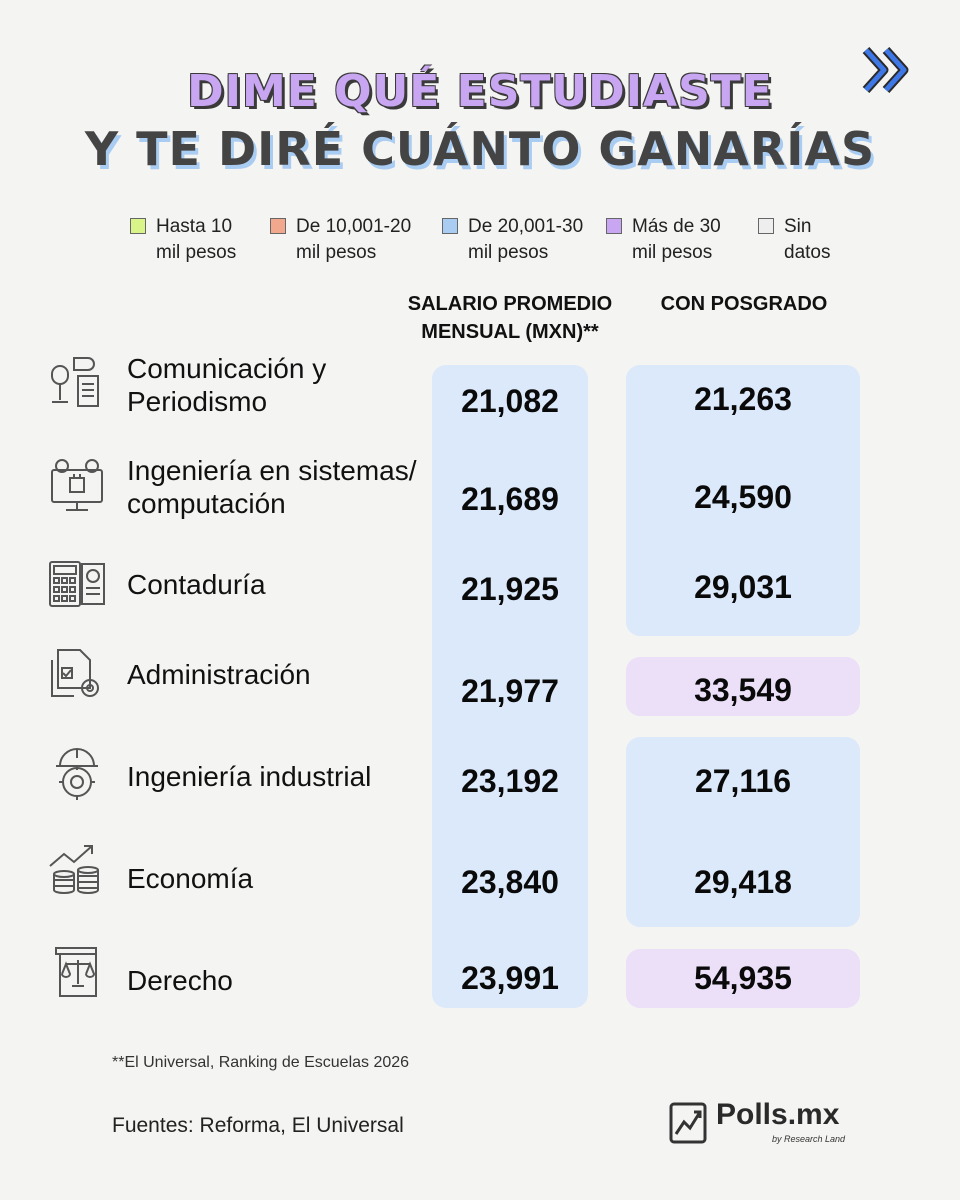 The width and height of the screenshot is (960, 1200). I want to click on chart-logo-icon, so click(688, 1123).